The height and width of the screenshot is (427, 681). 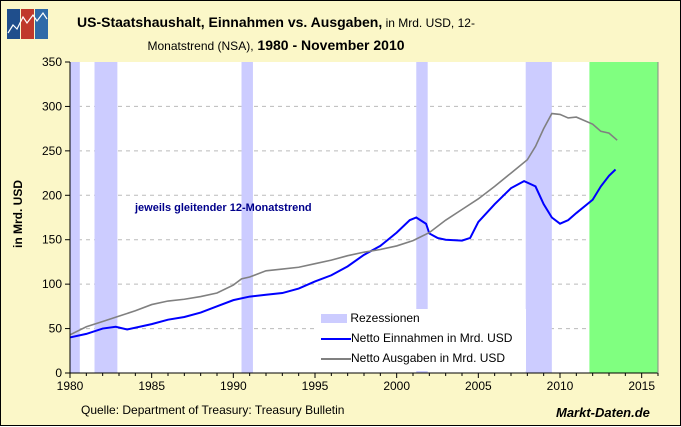 What do you see at coordinates (52, 284) in the screenshot?
I see `y-tick-label: 100` at bounding box center [52, 284].